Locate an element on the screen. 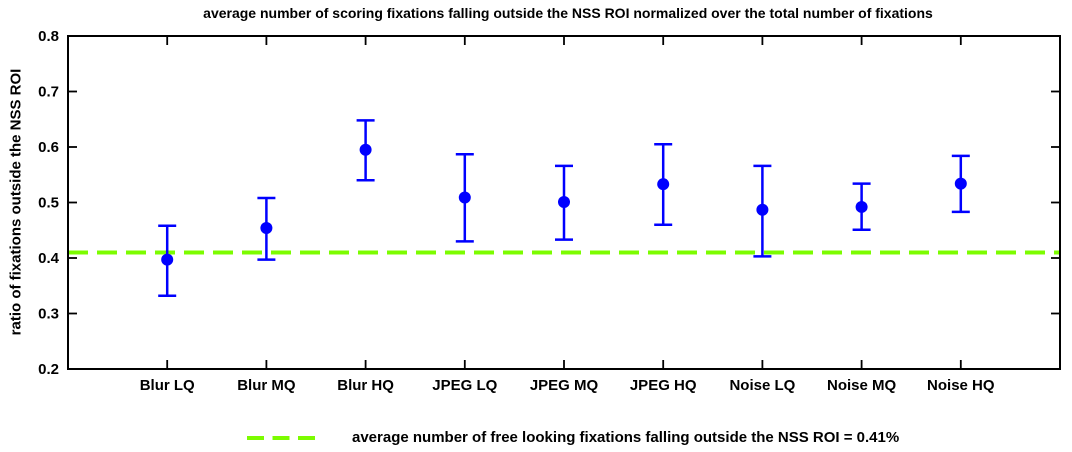 This screenshot has width=1072, height=452. x-tick-label: Blur HQ is located at coordinates (365, 385).